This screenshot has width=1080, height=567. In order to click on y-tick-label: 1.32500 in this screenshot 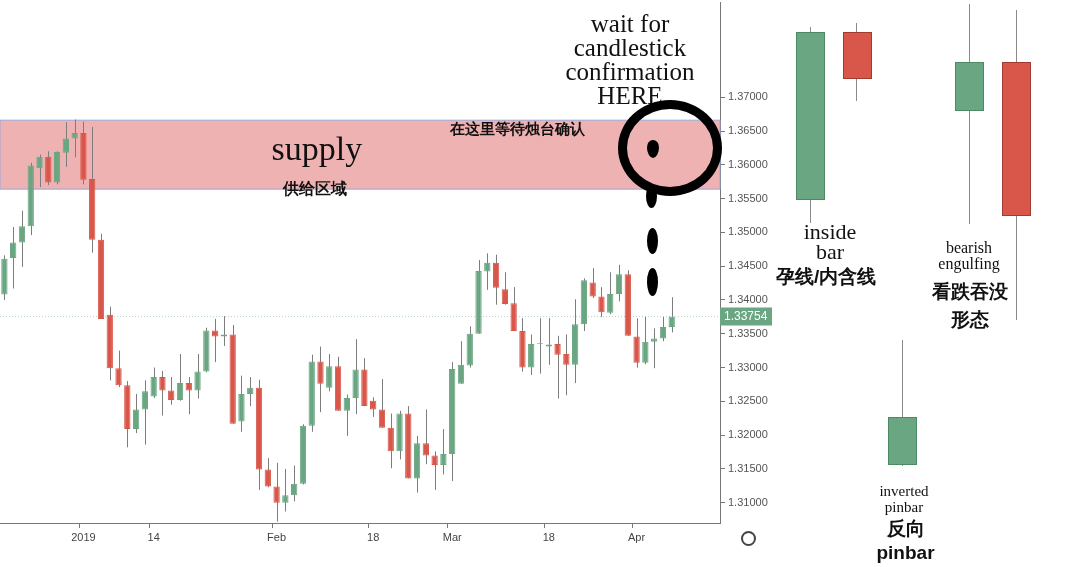, I will do `click(748, 400)`.